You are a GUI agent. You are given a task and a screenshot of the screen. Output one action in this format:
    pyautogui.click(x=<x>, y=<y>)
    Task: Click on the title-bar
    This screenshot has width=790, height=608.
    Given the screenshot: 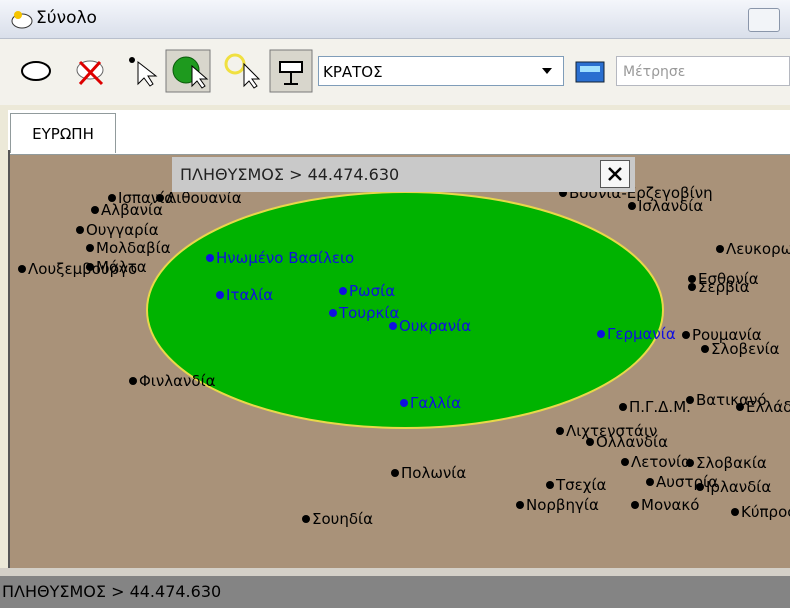 What is the action you would take?
    pyautogui.click(x=395, y=19)
    